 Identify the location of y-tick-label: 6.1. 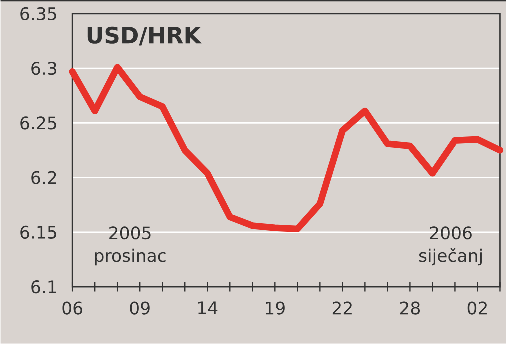
(44, 287).